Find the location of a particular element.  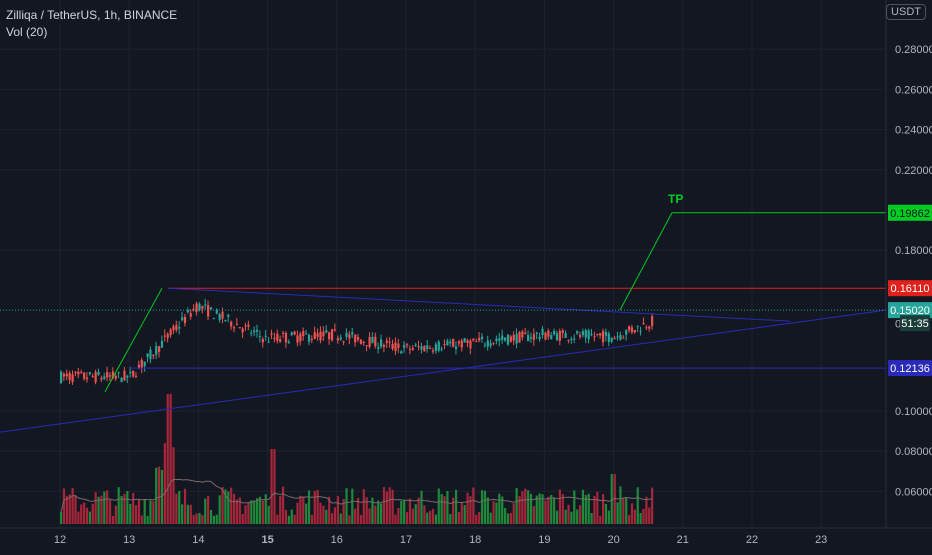

impulse-leg-line is located at coordinates (133, 339).